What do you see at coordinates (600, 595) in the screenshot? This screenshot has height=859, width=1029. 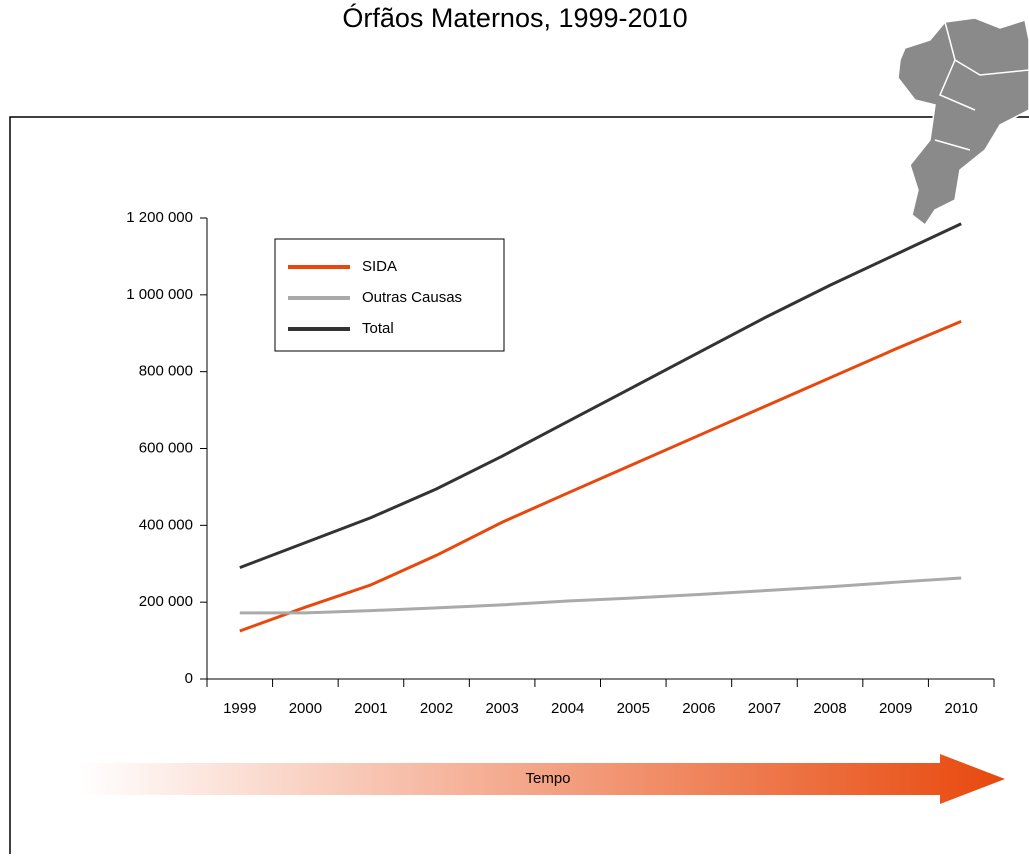 I see `series-line` at bounding box center [600, 595].